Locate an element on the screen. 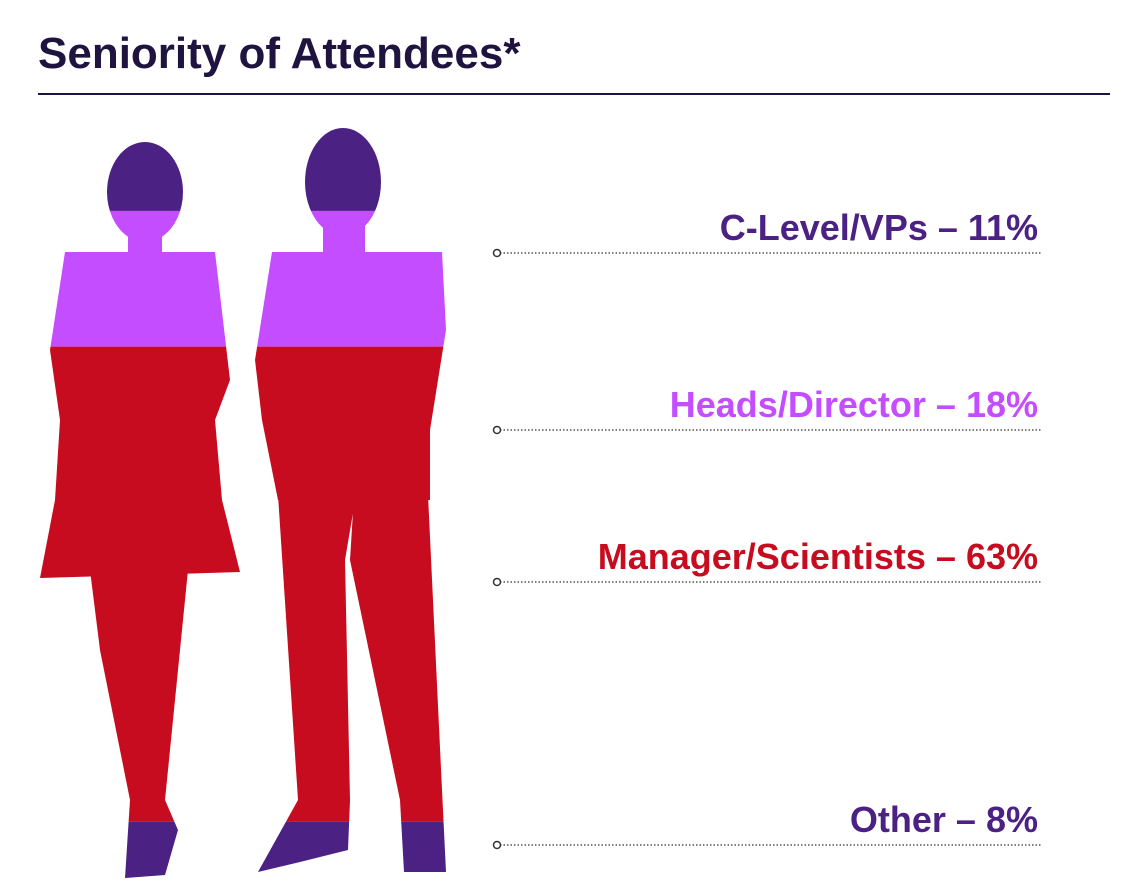 This screenshot has width=1147, height=887. category-name: C-Level/VPs is located at coordinates (824, 227).